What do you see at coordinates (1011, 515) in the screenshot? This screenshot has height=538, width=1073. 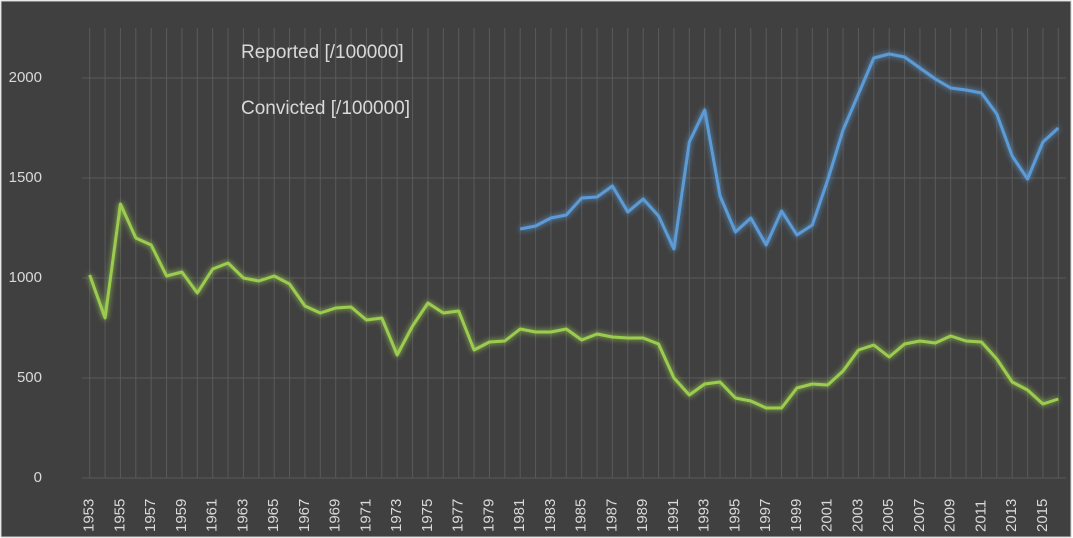 I see `x-tick-label: 2013` at bounding box center [1011, 515].